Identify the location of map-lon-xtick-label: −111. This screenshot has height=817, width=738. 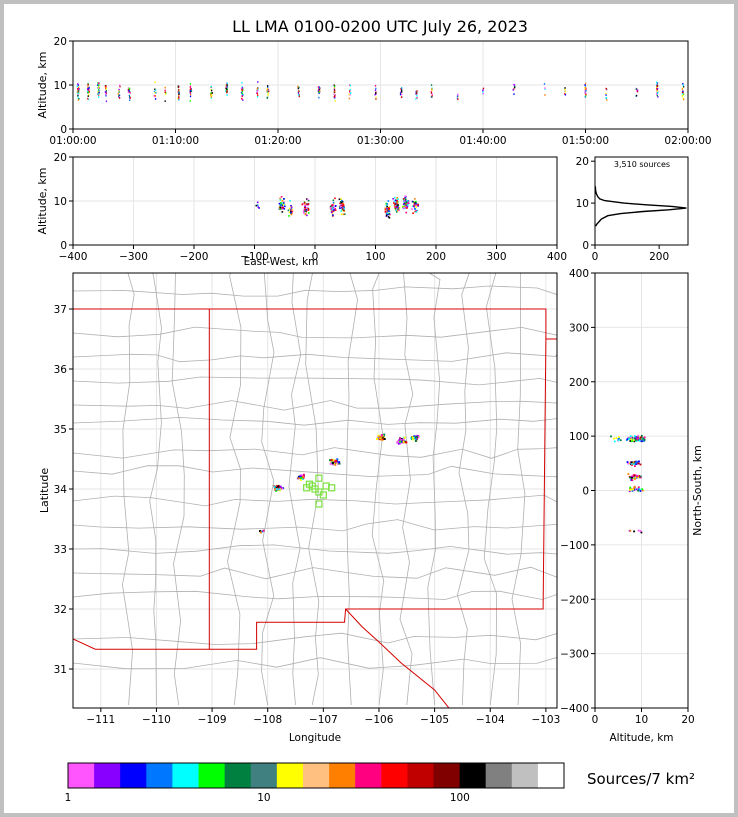
(100, 720).